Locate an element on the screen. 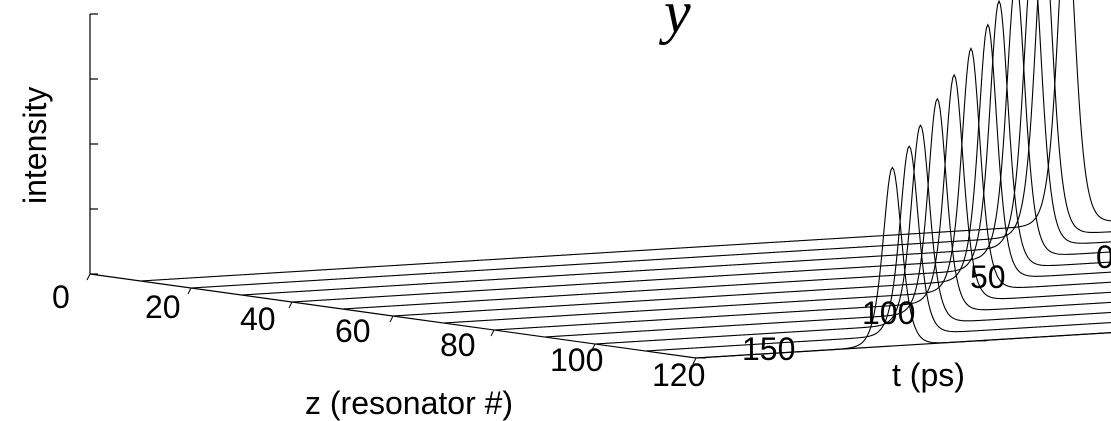 This screenshot has width=1111, height=421. y-tick-label: 0 is located at coordinates (1103, 257).